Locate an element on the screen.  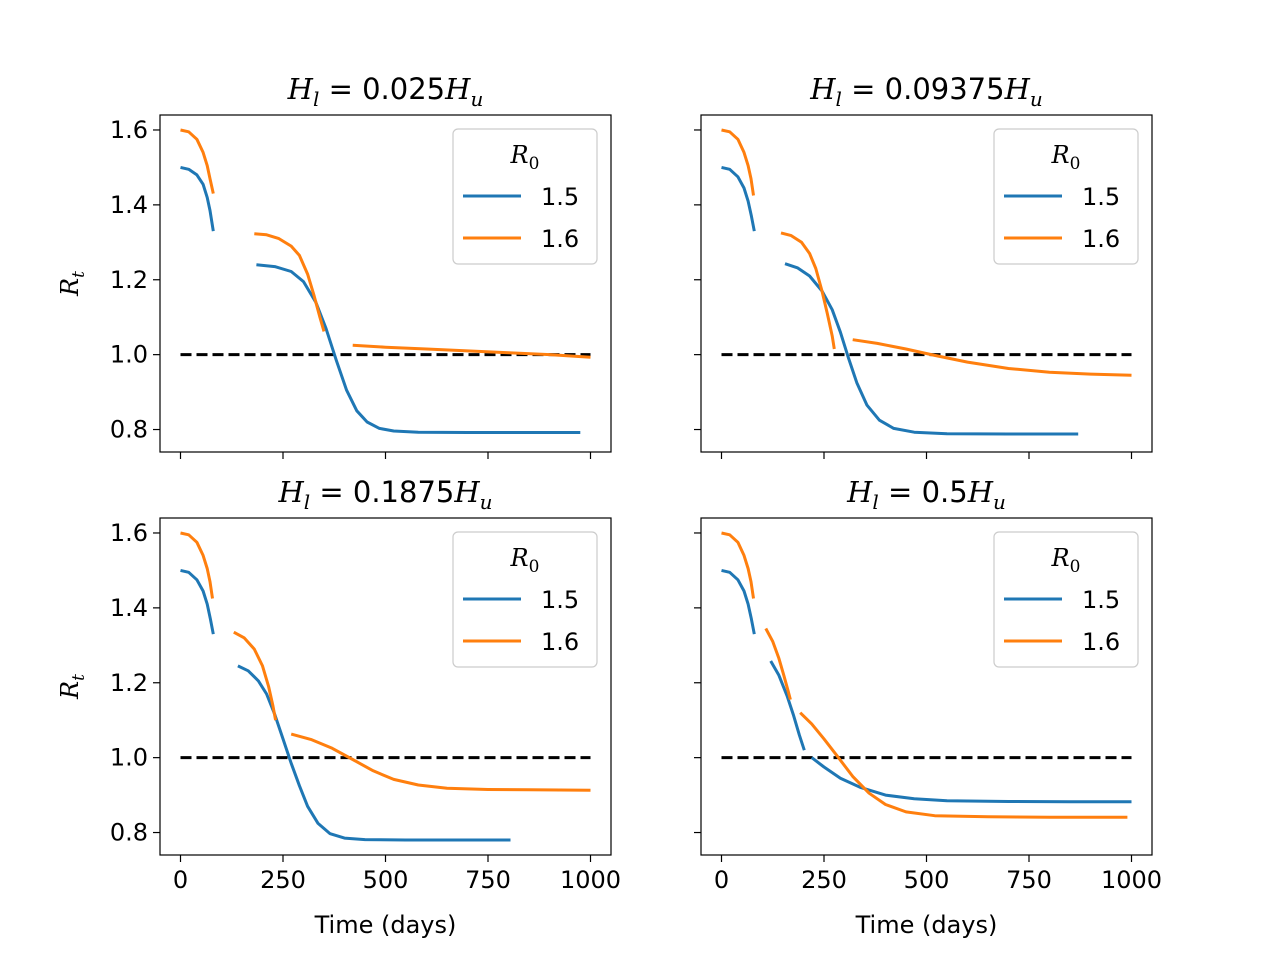
subplot-title: Hl = 0.025Hu is located at coordinates (385, 91).